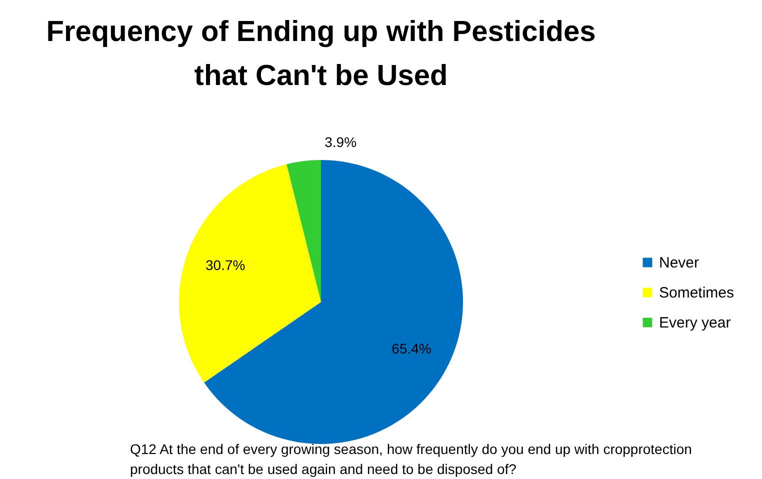 This screenshot has width=762, height=479. What do you see at coordinates (679, 263) in the screenshot?
I see `legend-label: Never` at bounding box center [679, 263].